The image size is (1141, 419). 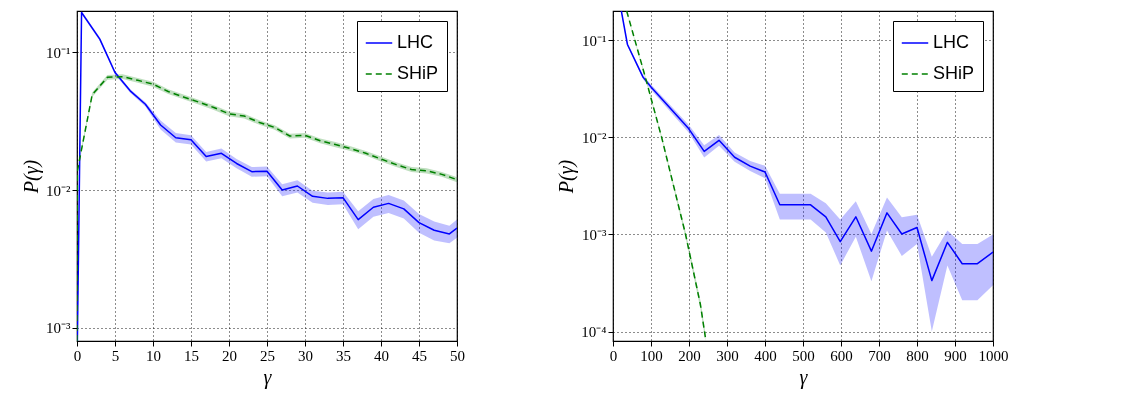 I want to click on x-tick-label: 100, so click(x=651, y=355).